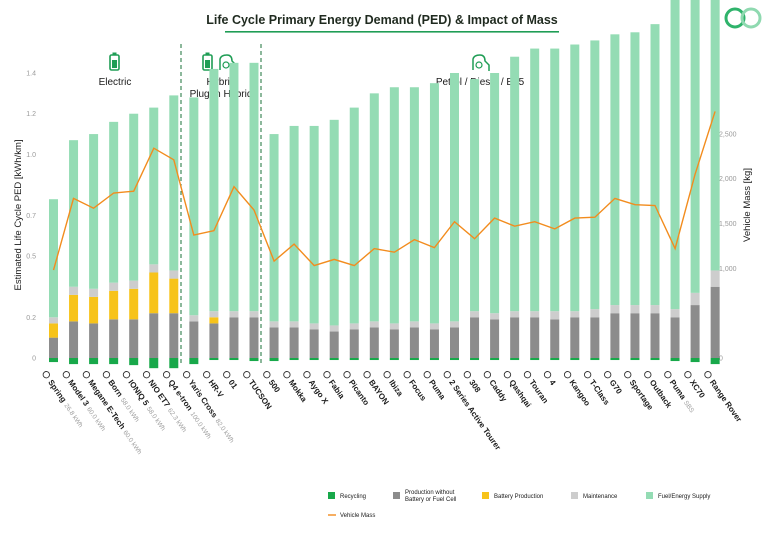 This screenshot has width=768, height=537. I want to click on x-tick-label-model: Megane E-Tech, so click(106, 404).